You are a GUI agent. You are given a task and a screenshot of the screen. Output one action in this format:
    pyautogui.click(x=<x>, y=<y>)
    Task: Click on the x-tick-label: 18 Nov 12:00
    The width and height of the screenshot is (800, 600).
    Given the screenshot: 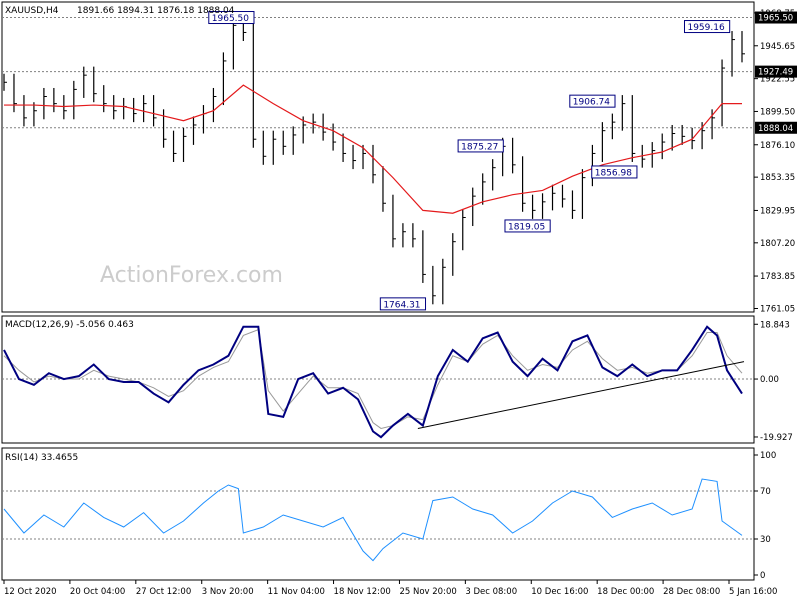 What is the action you would take?
    pyautogui.click(x=362, y=592)
    